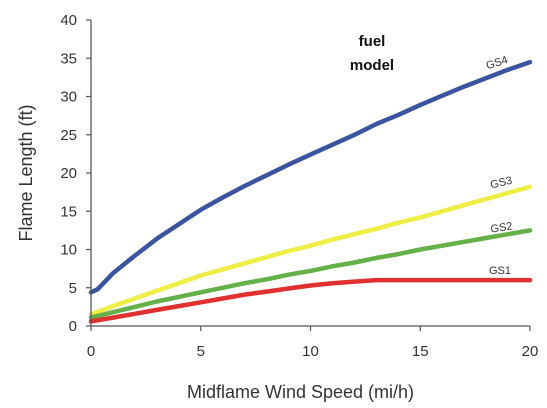 Image resolution: width=547 pixels, height=408 pixels. I want to click on y-tick-label: 5, so click(73, 288).